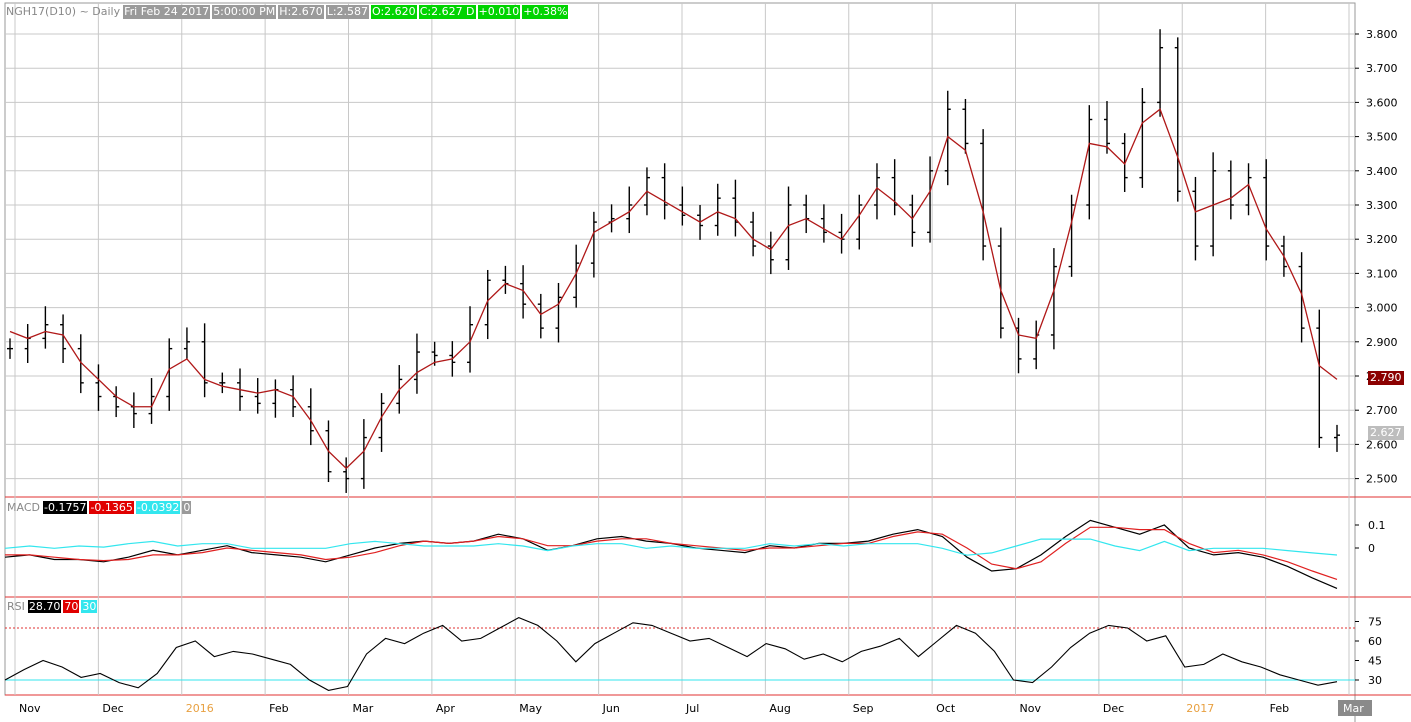  Describe the element at coordinates (1375, 661) in the screenshot. I see `rsi-tick-label: 45` at that location.